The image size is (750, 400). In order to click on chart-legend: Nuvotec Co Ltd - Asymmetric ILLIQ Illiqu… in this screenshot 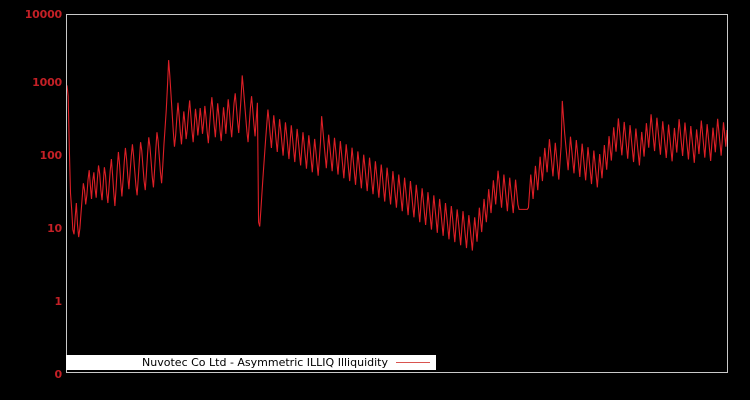, I will do `click(251, 362)`.